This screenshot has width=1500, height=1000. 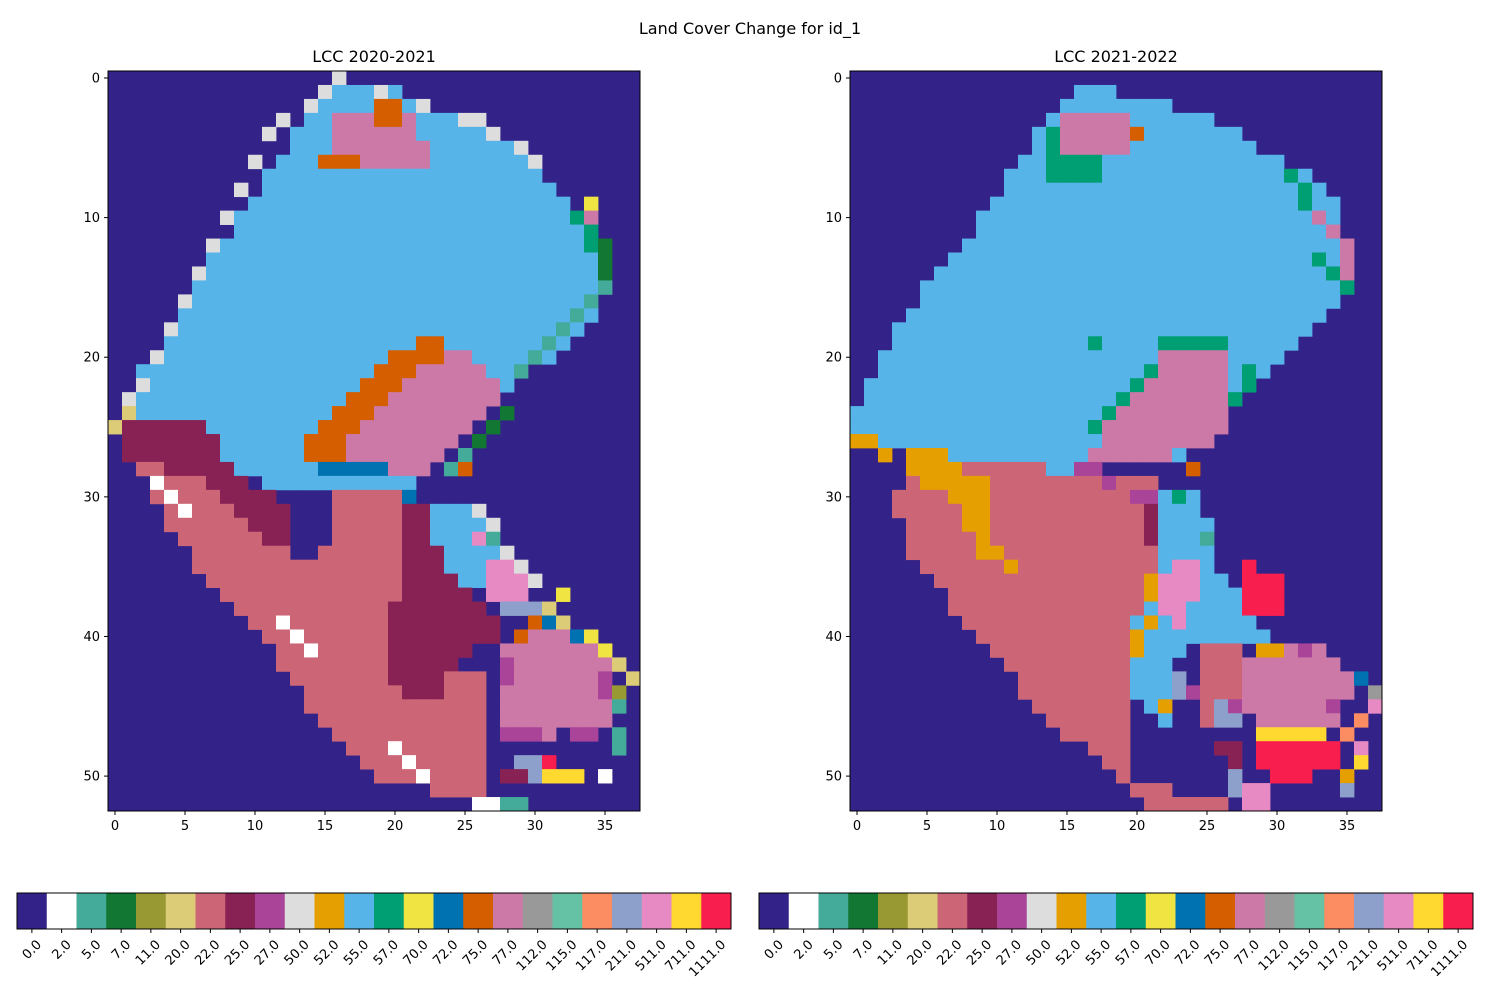 I want to click on colorbar-tick-label: 72.0, so click(x=1187, y=952).